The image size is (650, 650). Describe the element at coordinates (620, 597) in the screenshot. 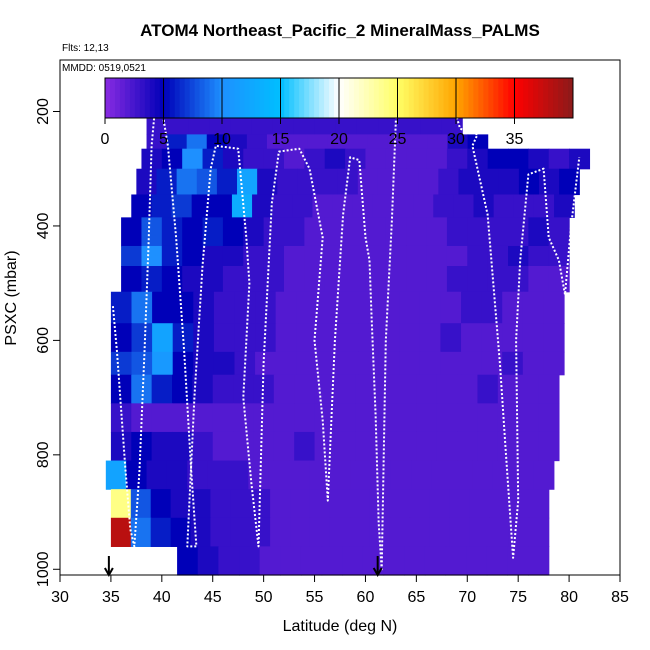

I see `x-tick-label: 85` at that location.